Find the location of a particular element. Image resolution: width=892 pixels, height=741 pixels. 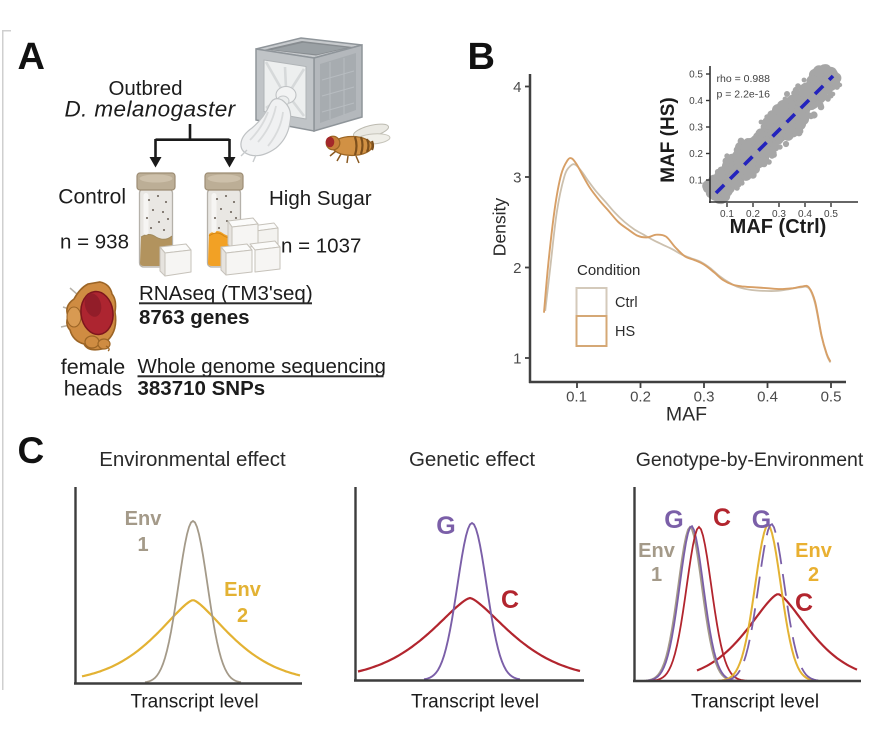

svg-text: HS is located at coordinates (625, 332).